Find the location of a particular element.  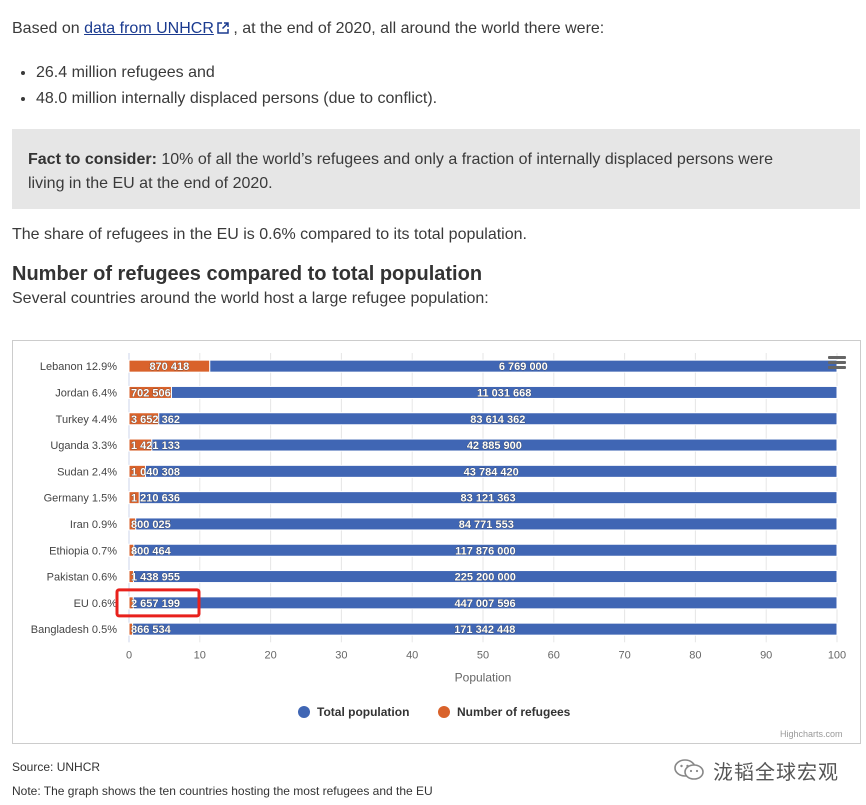

category-label: Jordan 6.4% is located at coordinates (86, 393).